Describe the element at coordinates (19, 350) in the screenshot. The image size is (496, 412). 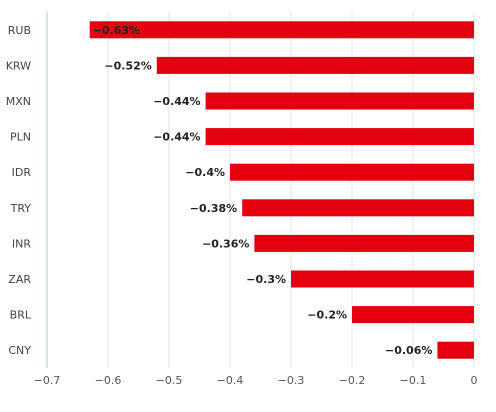
I see `category-label: CNY` at that location.